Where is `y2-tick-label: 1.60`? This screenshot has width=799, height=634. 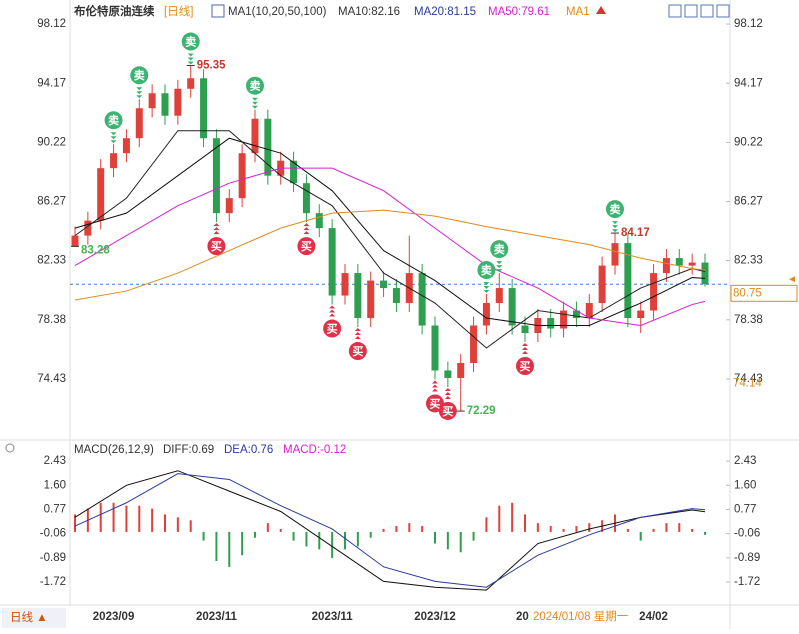
y2-tick-label: 1.60 is located at coordinates (745, 485).